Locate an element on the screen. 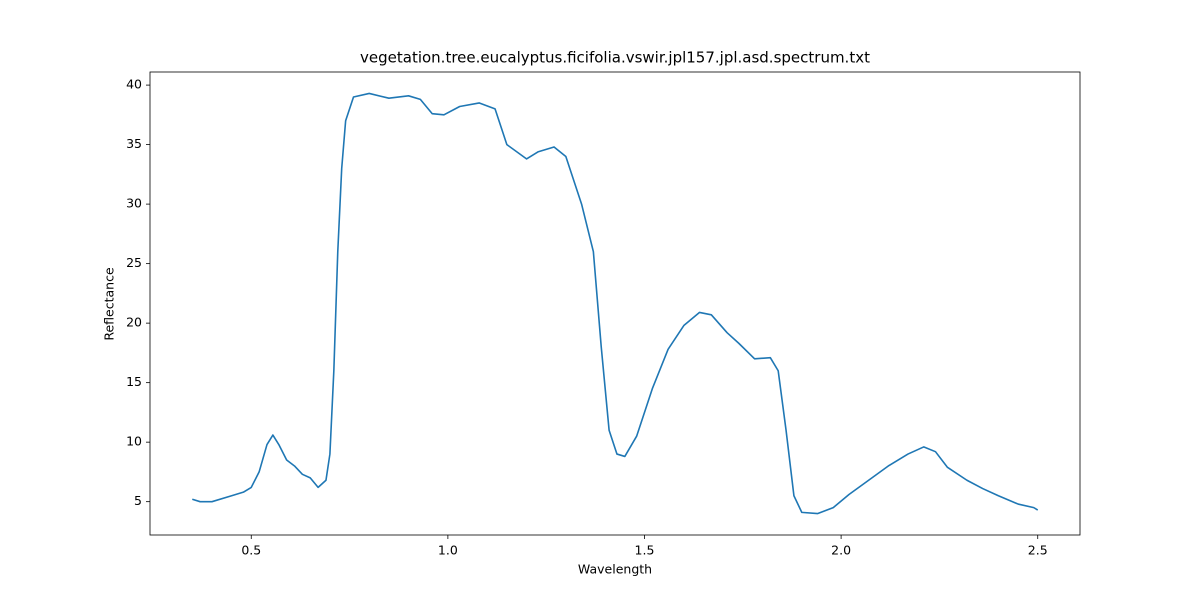 The height and width of the screenshot is (600, 1200). y-tick-label: 40 is located at coordinates (134, 84).